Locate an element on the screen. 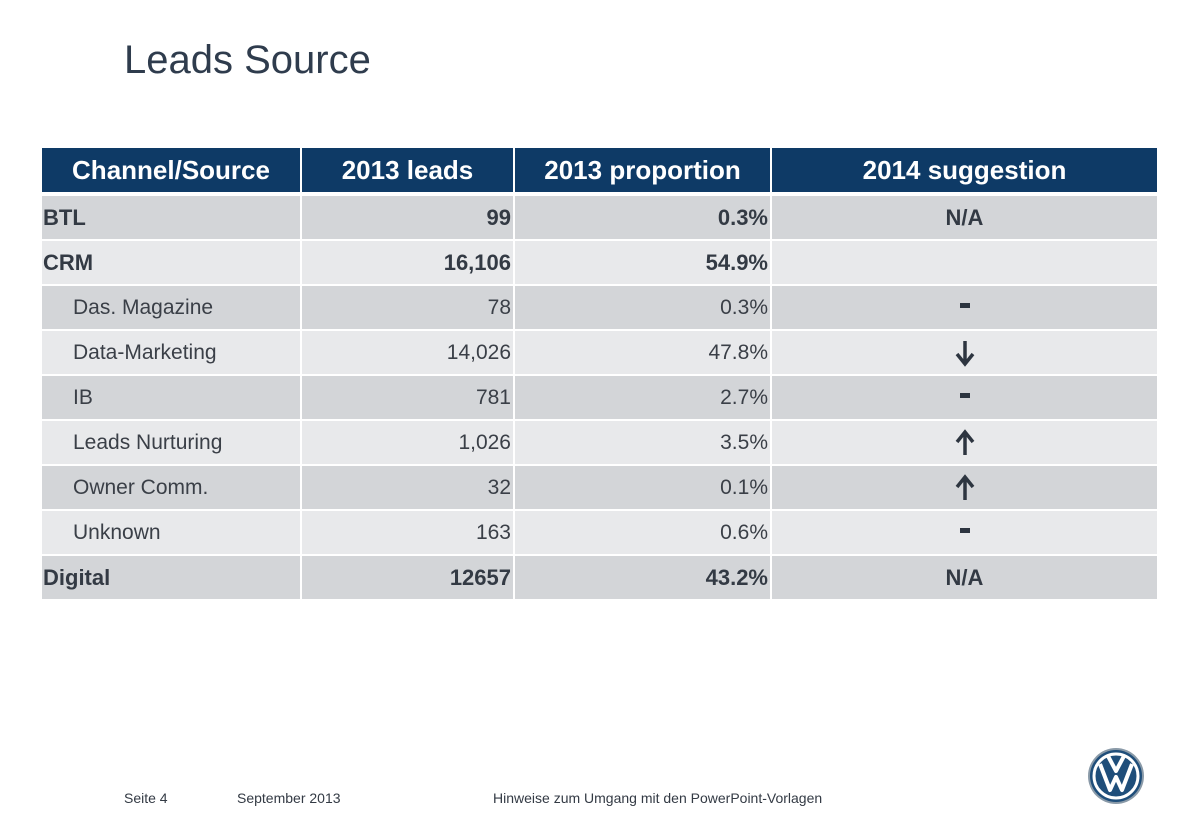  row-proportion: 0.6% is located at coordinates (643, 532).